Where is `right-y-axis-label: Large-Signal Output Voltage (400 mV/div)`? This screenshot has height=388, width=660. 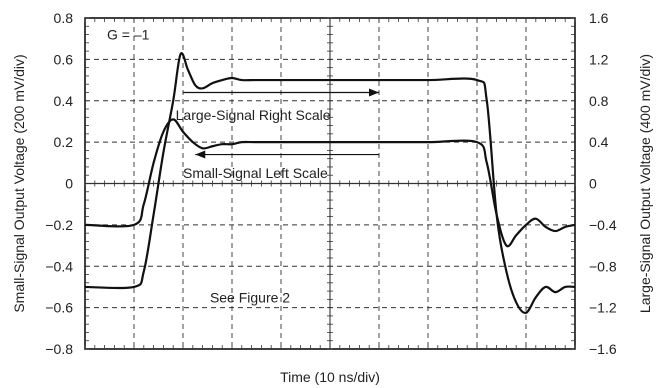 right-y-axis-label: Large-Signal Output Voltage (400 mV/div) is located at coordinates (645, 183).